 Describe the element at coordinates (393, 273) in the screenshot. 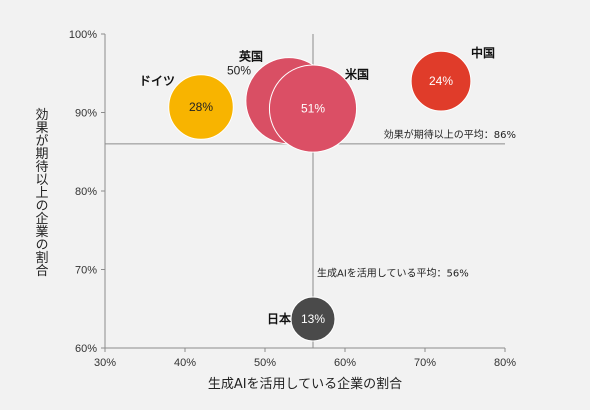

I see `x-average-label: 生成AIを活用している平均：56%` at that location.